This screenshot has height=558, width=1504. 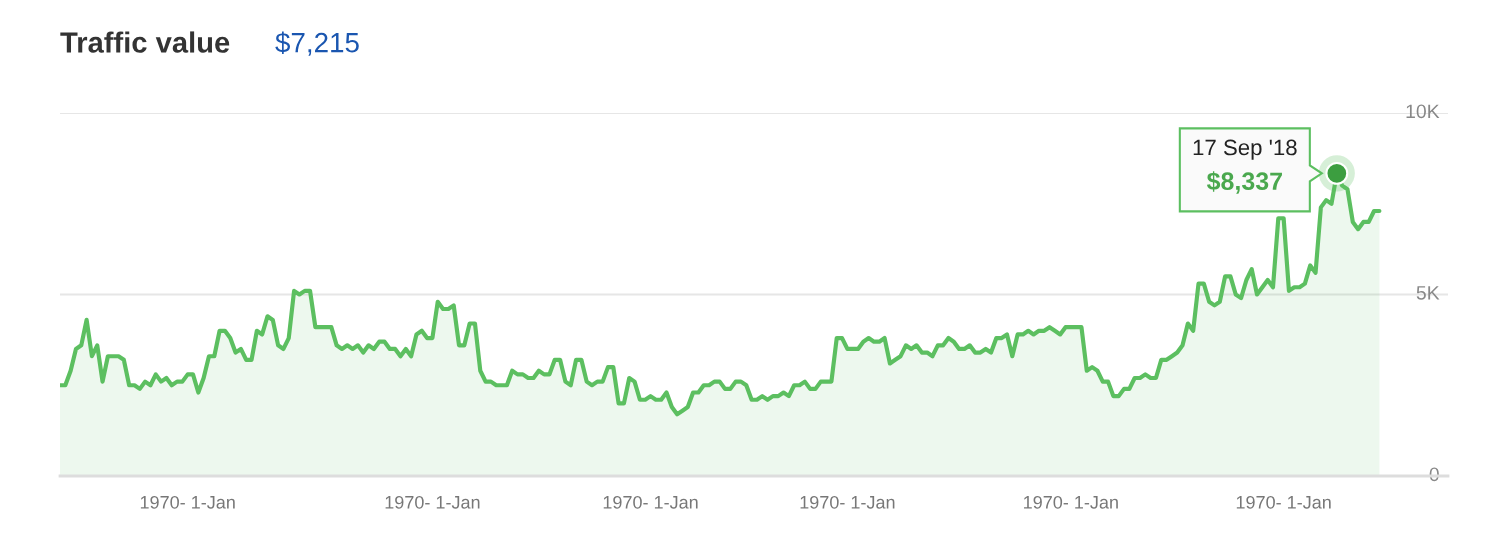 What do you see at coordinates (1245, 149) in the screenshot?
I see `annotation: 17 Sep '18` at bounding box center [1245, 149].